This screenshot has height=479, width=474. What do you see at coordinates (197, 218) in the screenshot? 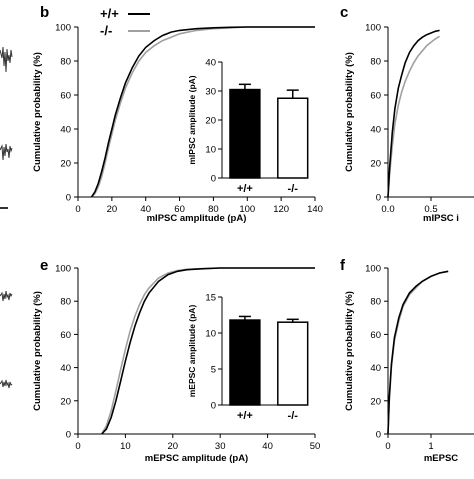
I see `chart-b-x-label: mIPSC amplitude (pA)` at bounding box center [197, 218].